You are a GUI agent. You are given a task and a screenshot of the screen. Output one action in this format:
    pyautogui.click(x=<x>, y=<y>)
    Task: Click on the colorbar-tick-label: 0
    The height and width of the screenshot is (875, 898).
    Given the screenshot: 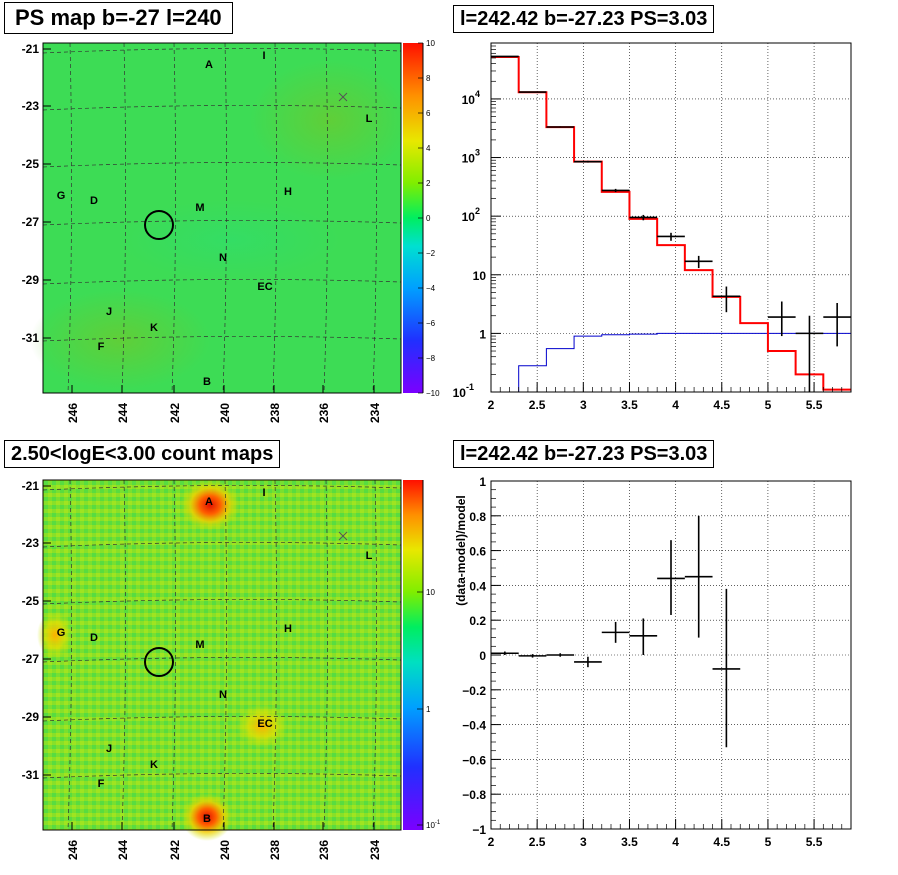 What is the action you would take?
    pyautogui.click(x=428, y=218)
    